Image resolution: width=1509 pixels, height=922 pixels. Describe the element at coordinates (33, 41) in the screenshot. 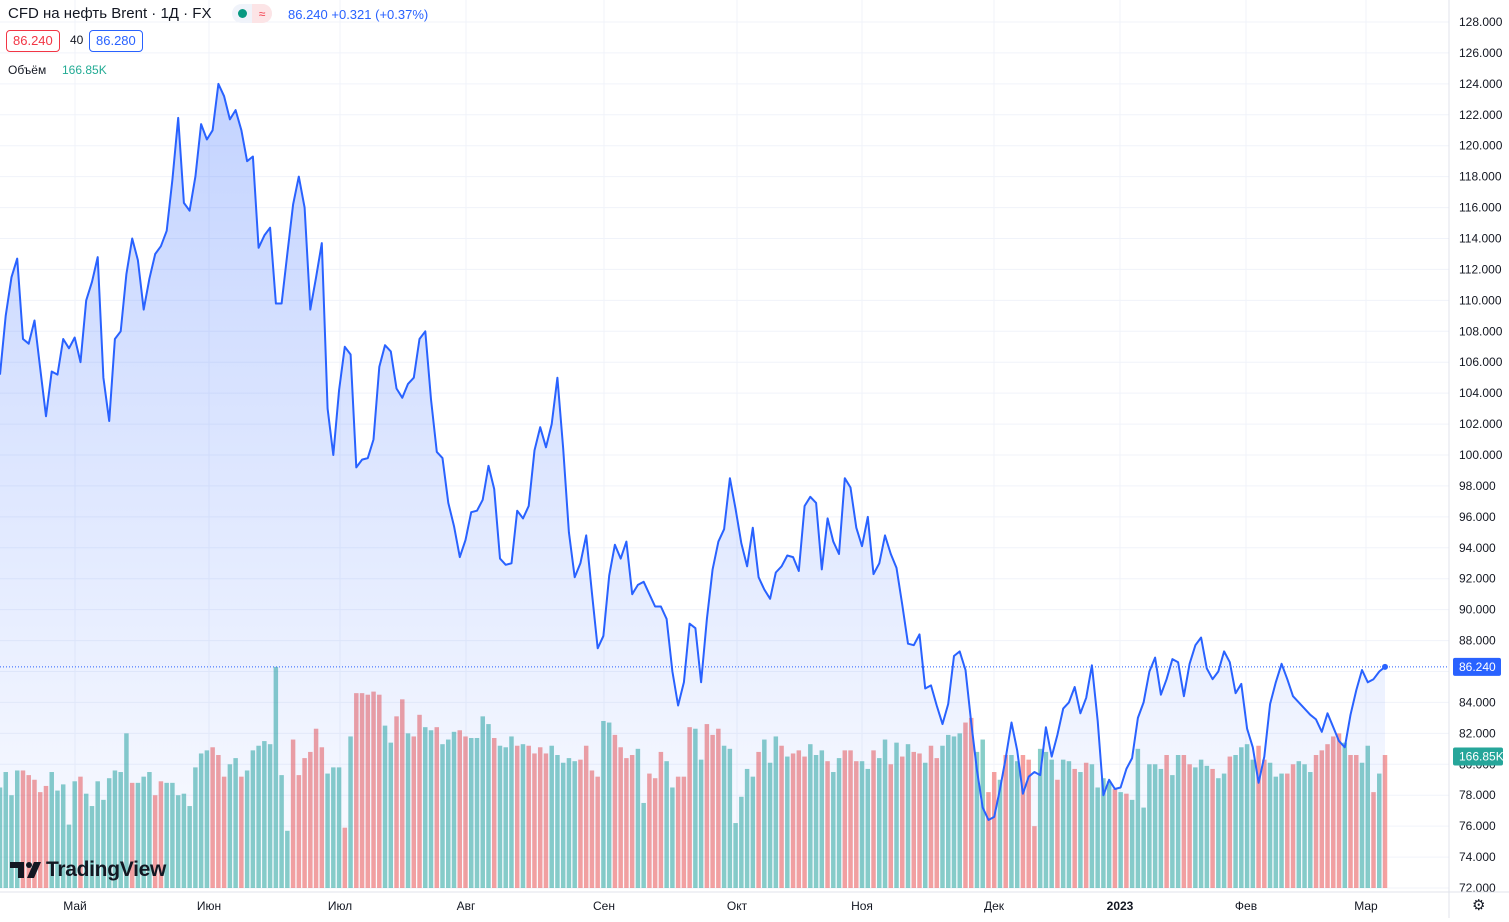

I see `sell-button: 86.240` at that location.